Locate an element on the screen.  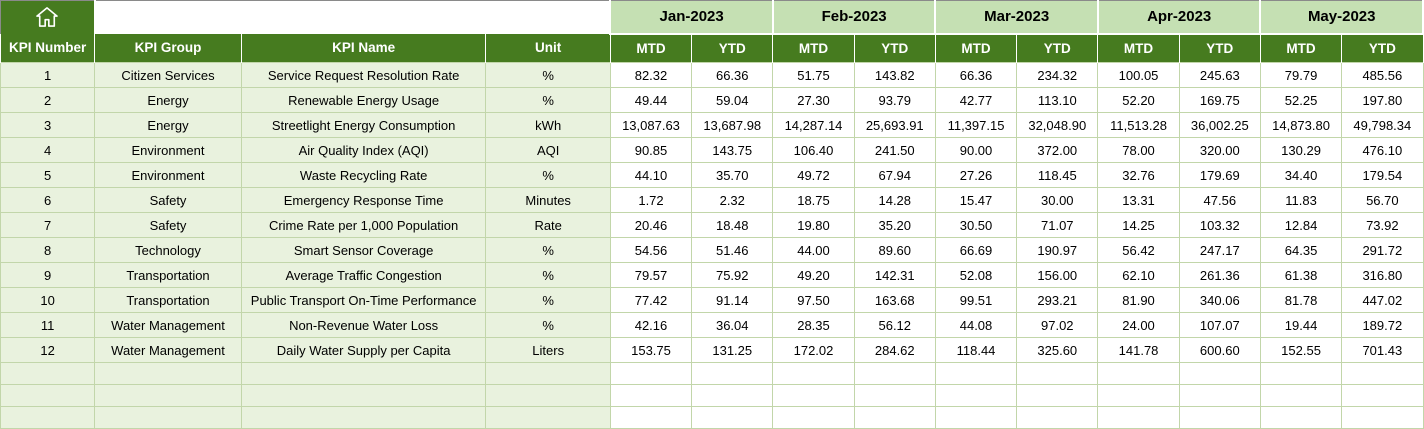
value-cell: 11,397.15 is located at coordinates (976, 125).